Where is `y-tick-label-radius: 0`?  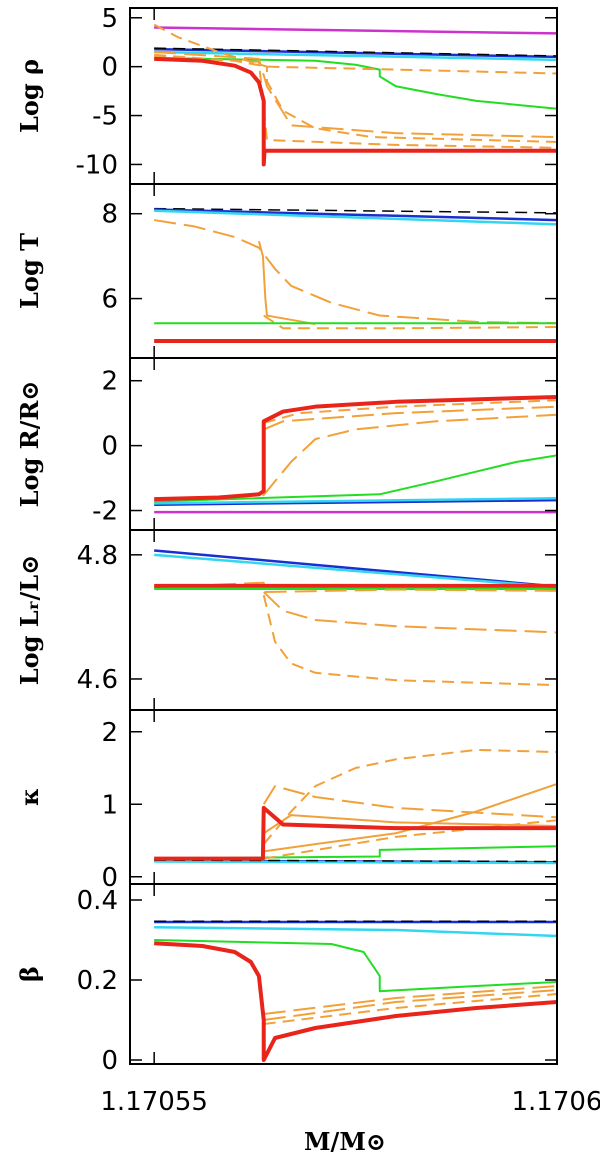 y-tick-label-radius: 0 is located at coordinates (109, 447).